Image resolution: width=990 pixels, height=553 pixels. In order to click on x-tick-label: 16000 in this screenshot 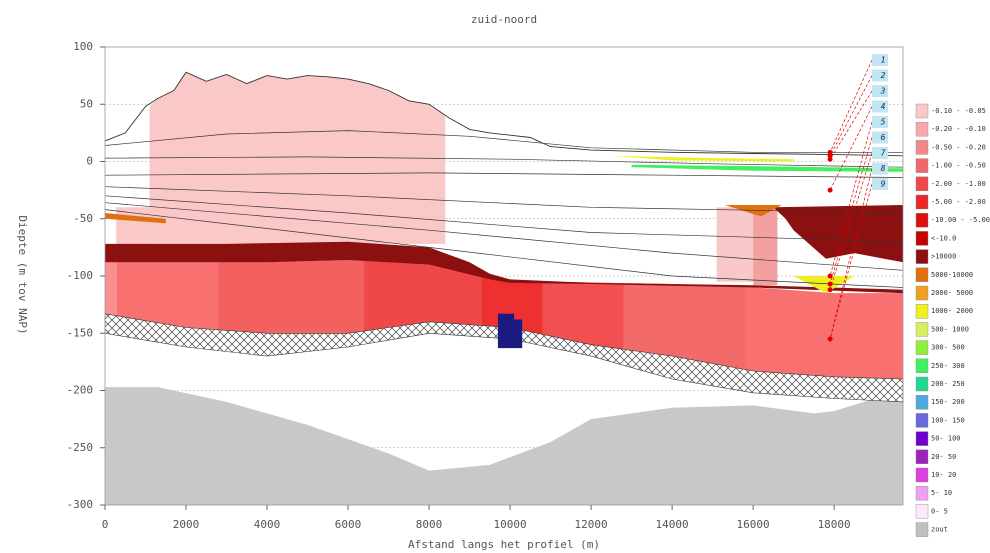, I will do `click(753, 524)`.